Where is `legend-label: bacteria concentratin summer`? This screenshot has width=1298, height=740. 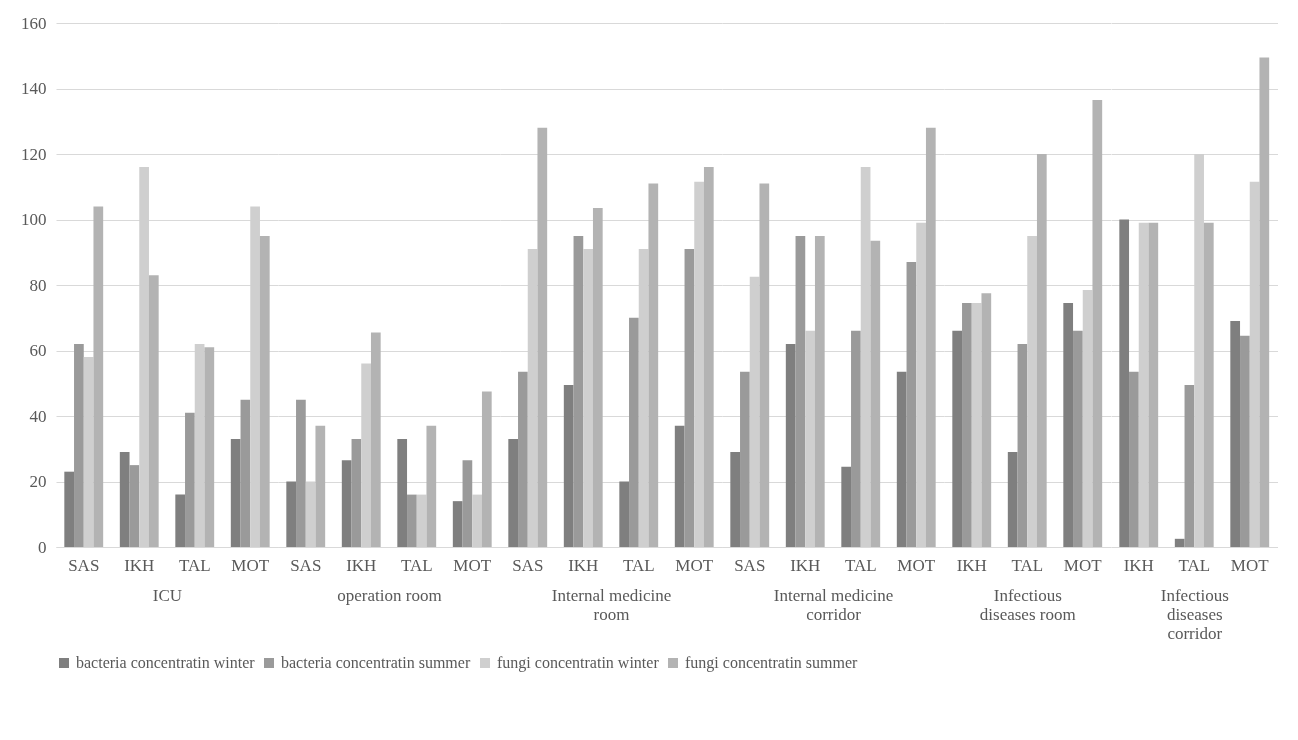 legend-label: bacteria concentratin summer is located at coordinates (376, 662).